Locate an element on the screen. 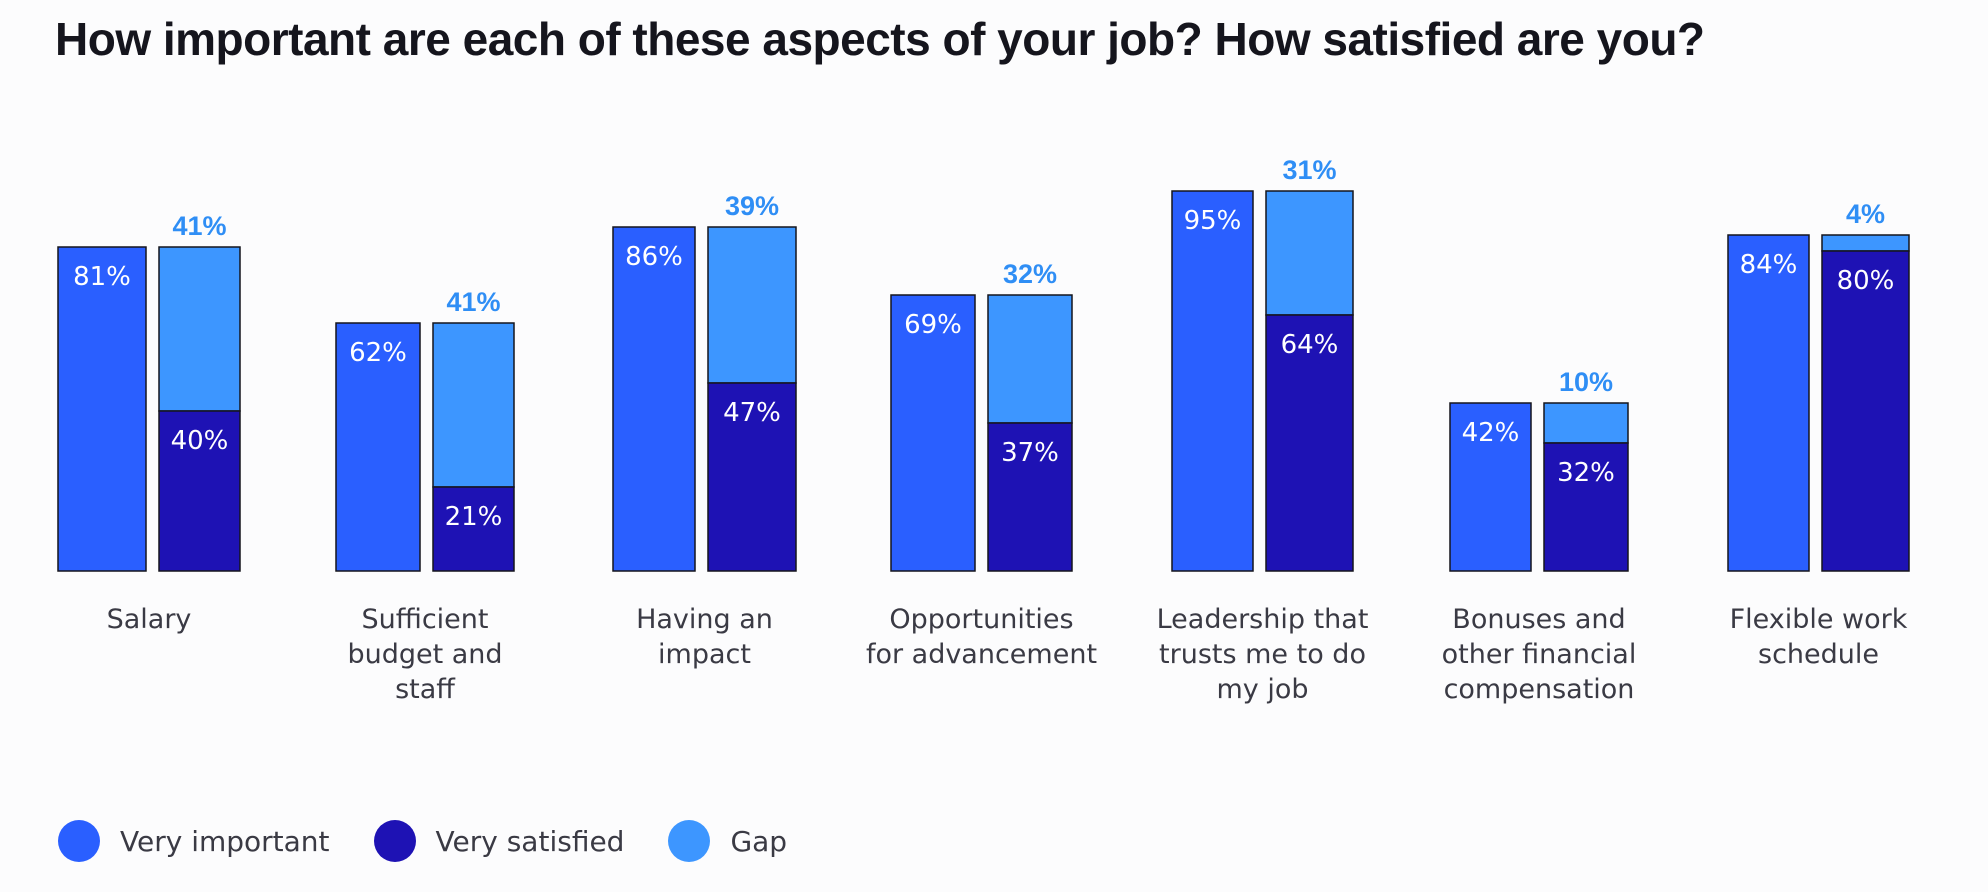 The width and height of the screenshot is (1988, 892). category-label: Salary is located at coordinates (149, 619).